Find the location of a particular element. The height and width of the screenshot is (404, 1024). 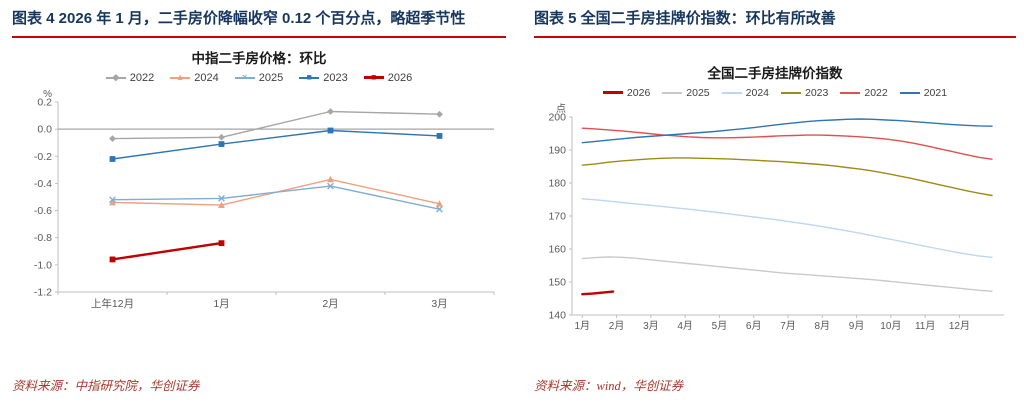

svg-text: 140 is located at coordinates (557, 315).